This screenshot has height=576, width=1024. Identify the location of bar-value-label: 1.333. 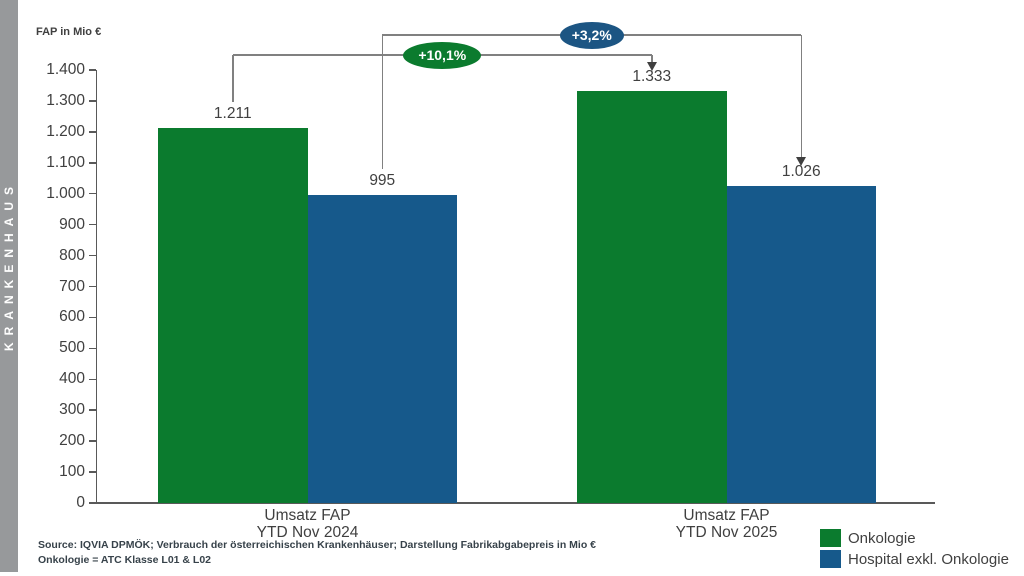
(652, 76).